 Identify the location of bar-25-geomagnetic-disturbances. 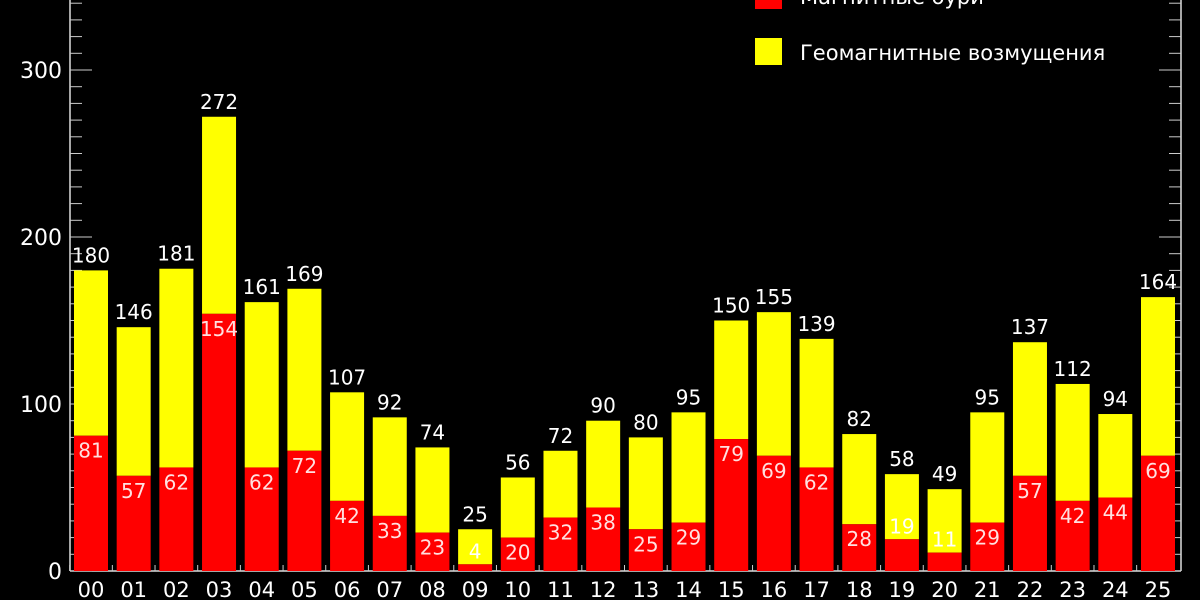
(1158, 376).